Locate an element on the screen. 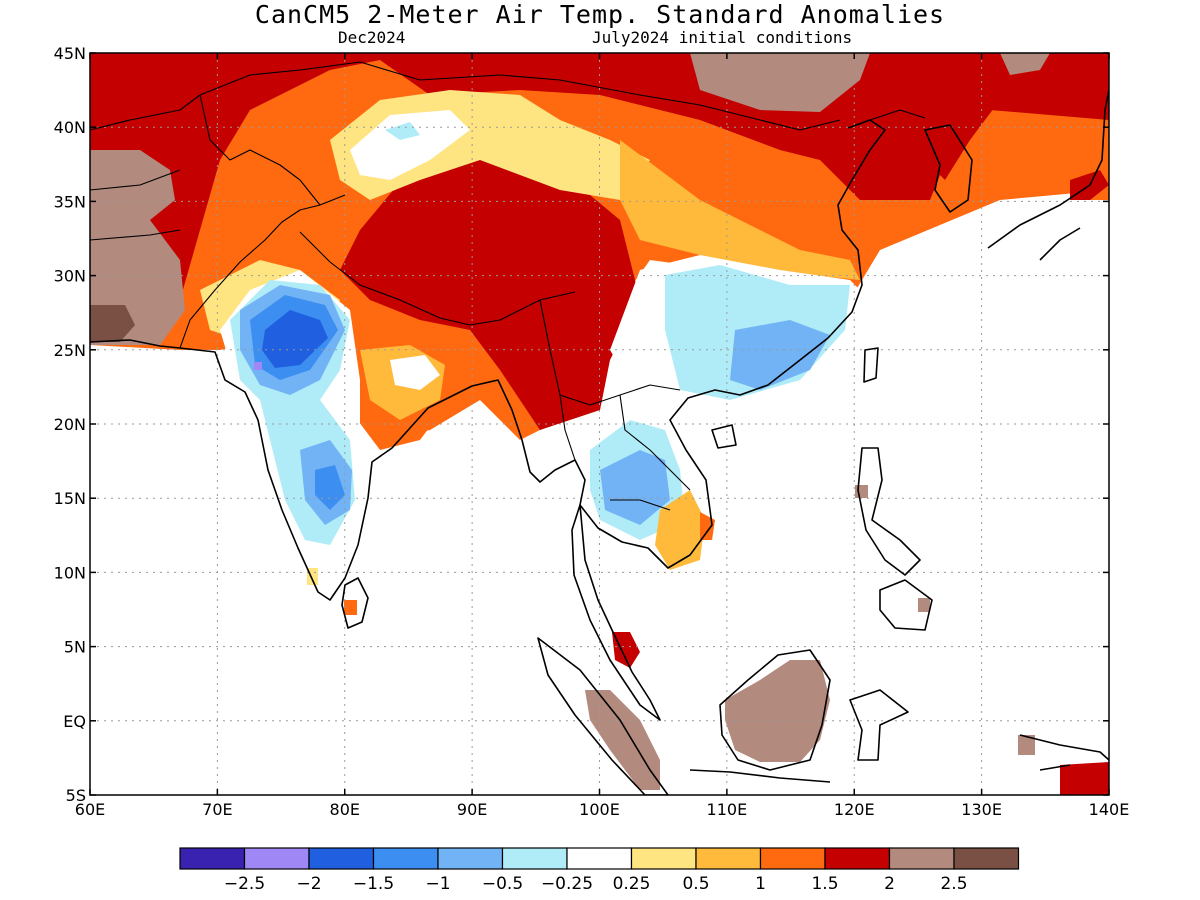 The image size is (1200, 900). field-brown-darkwest is located at coordinates (112, 323).